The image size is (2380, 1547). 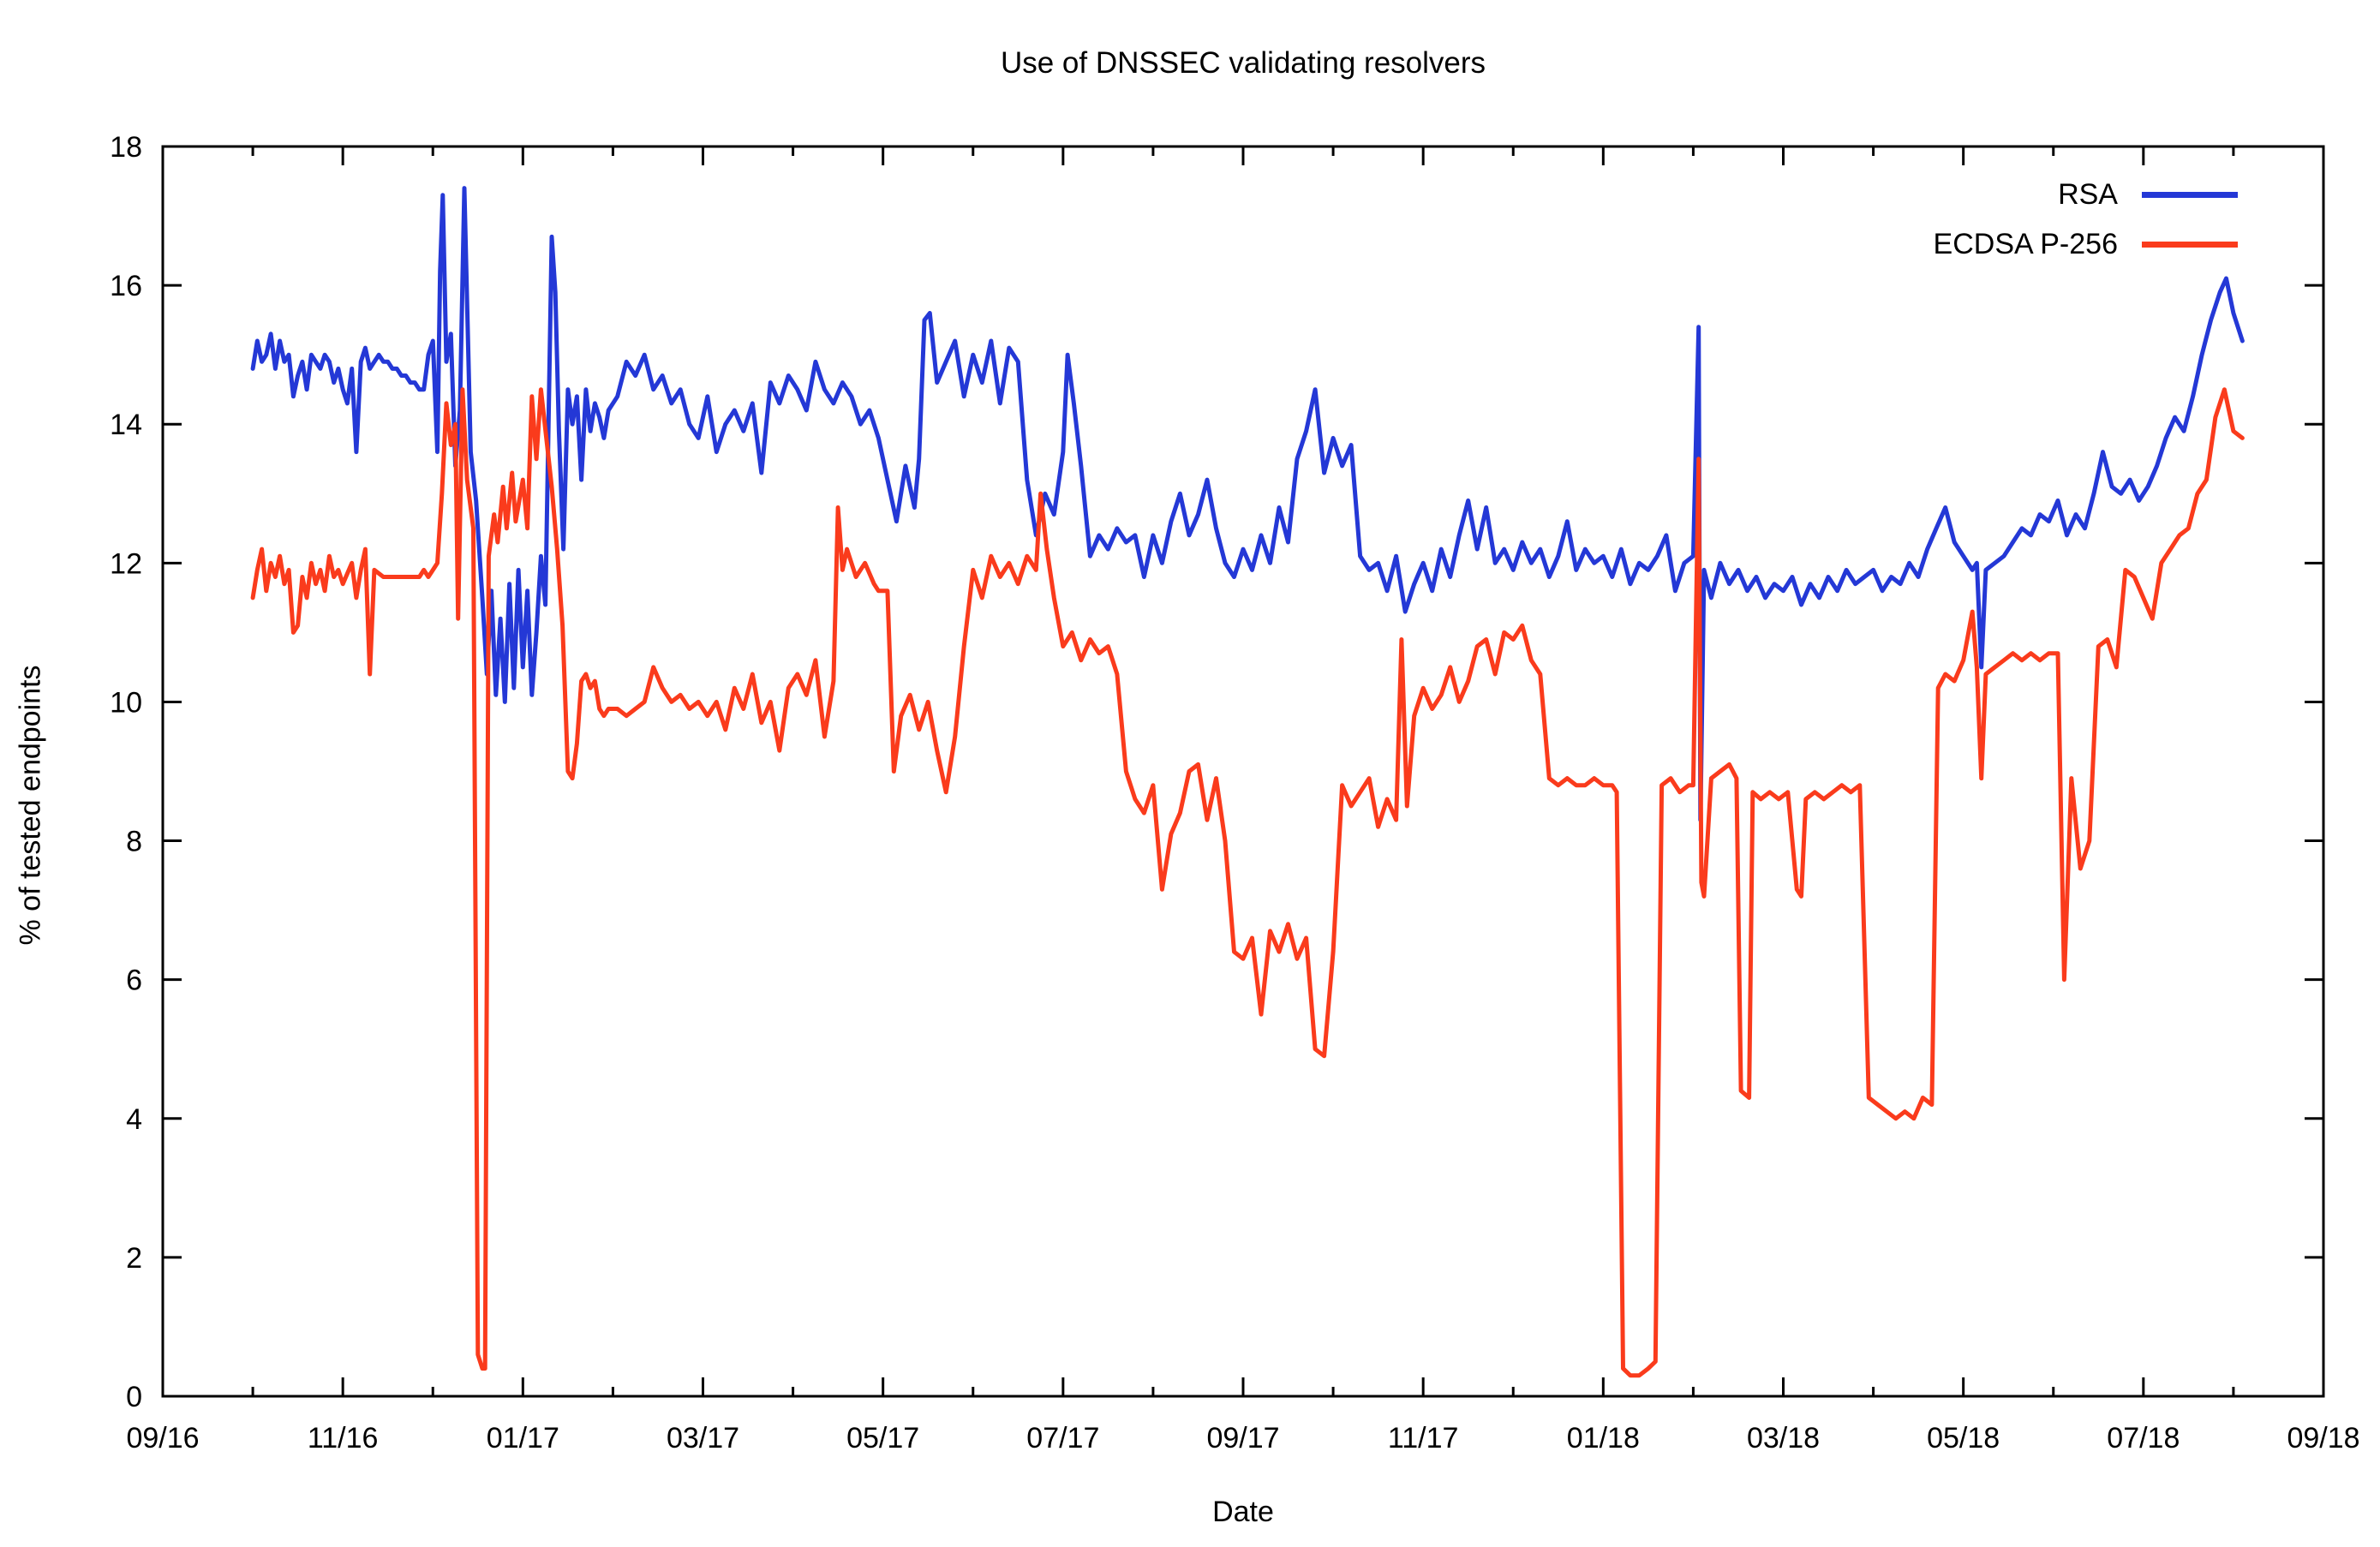 What do you see at coordinates (126, 425) in the screenshot?
I see `y-tick-label: 14` at bounding box center [126, 425].